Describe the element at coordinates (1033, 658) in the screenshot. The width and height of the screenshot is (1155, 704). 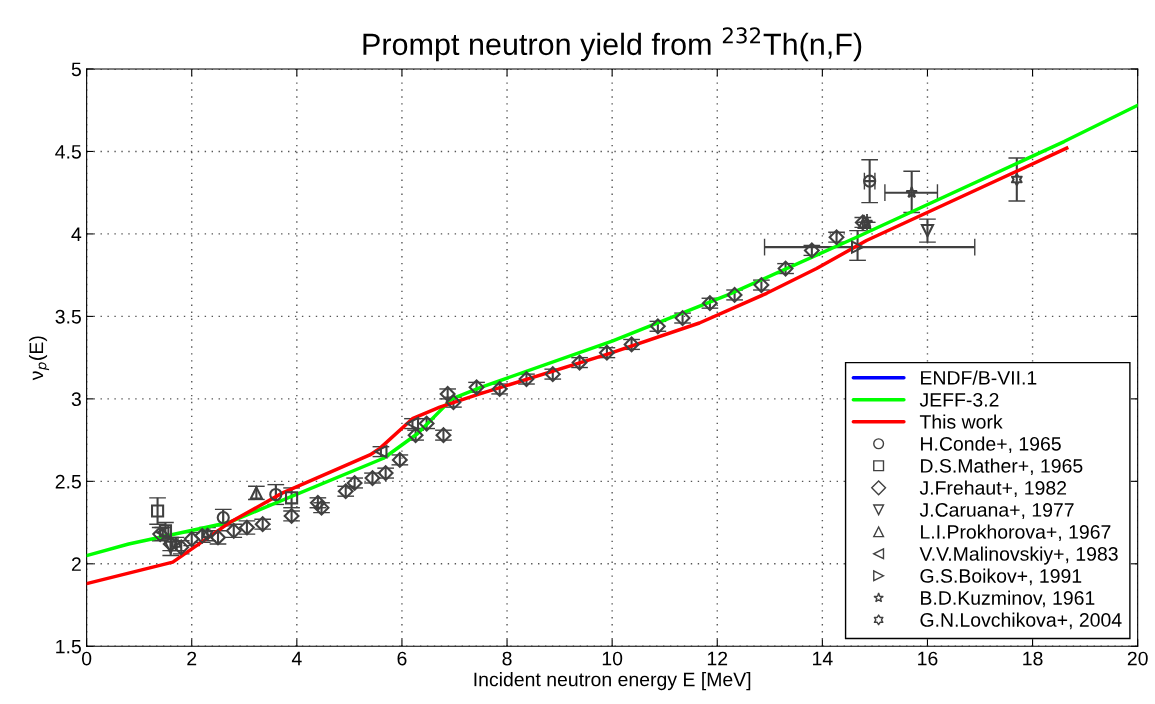
I see `x-tick-label: 18` at that location.